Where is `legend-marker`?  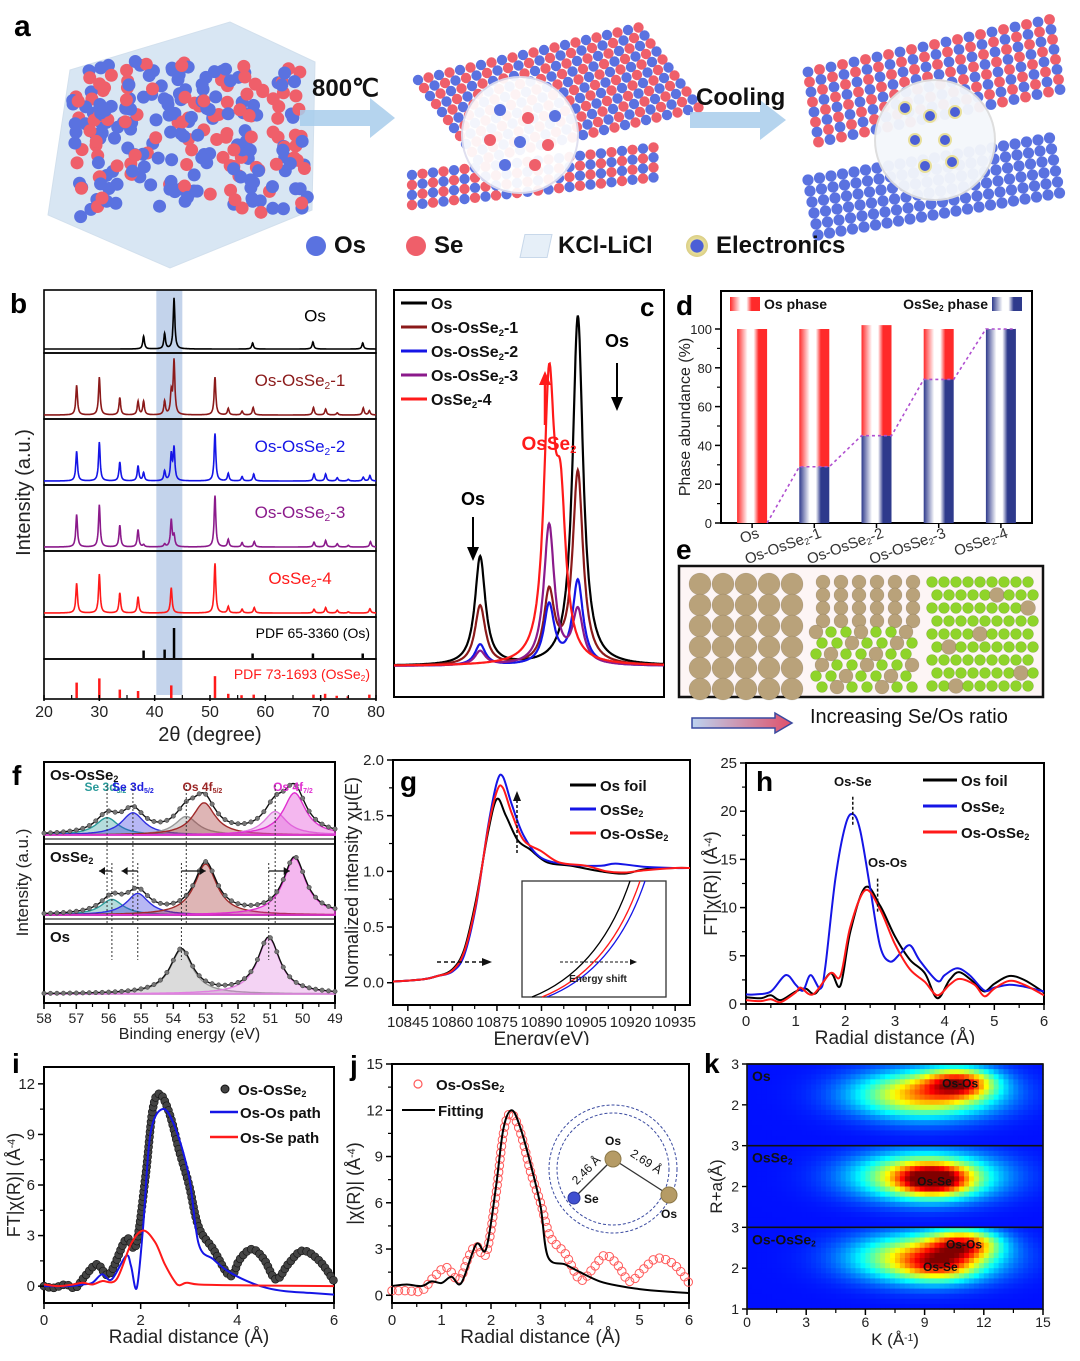
legend-marker is located at coordinates (418, 1084).